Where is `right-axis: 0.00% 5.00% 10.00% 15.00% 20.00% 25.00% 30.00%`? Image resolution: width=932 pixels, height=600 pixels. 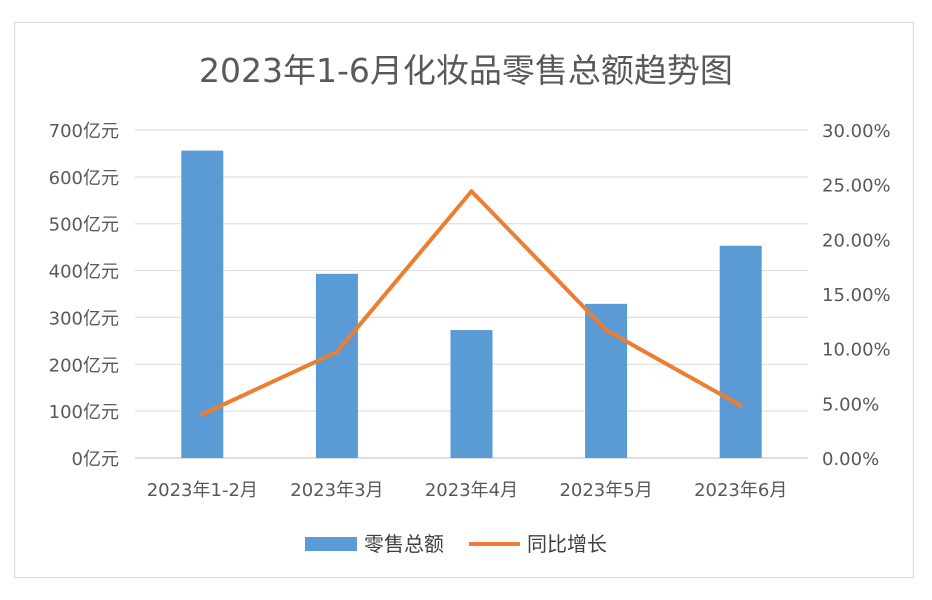
right-axis: 0.00% 5.00% 10.00% 15.00% 20.00% 25.00% 30.00% is located at coordinates (856, 295).